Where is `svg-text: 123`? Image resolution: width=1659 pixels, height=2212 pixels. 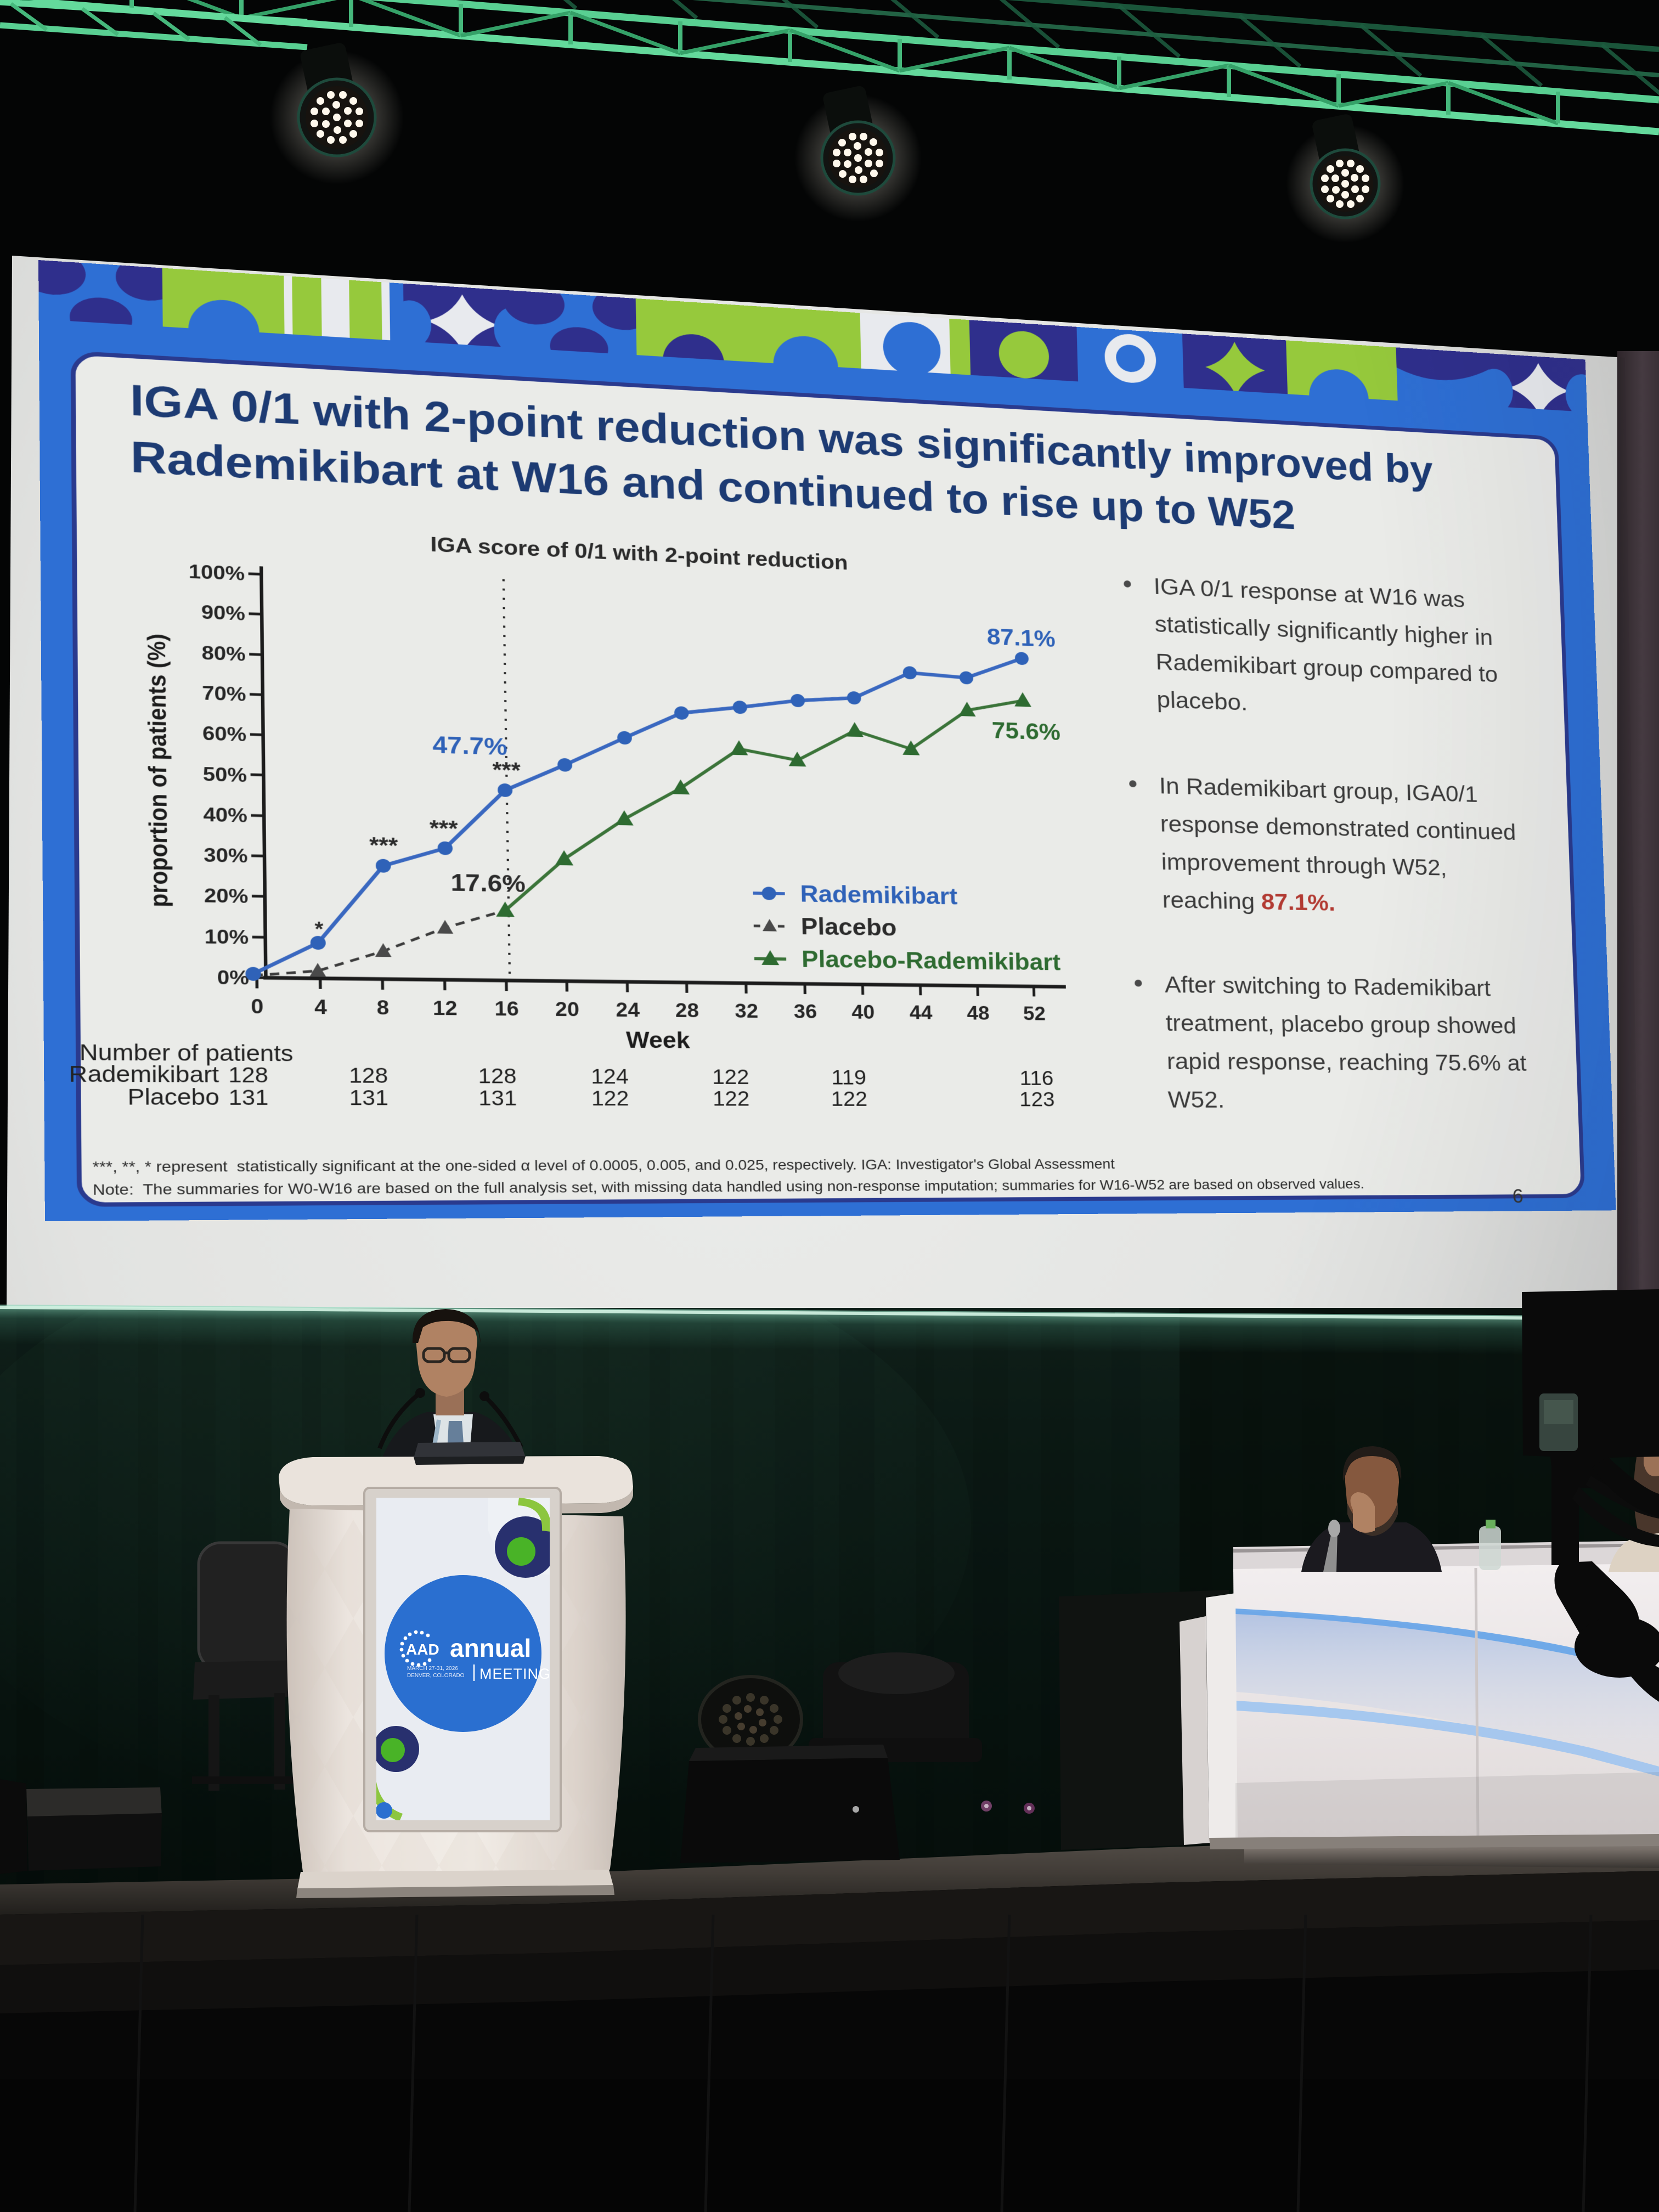 svg-text: 123 is located at coordinates (1037, 1099).